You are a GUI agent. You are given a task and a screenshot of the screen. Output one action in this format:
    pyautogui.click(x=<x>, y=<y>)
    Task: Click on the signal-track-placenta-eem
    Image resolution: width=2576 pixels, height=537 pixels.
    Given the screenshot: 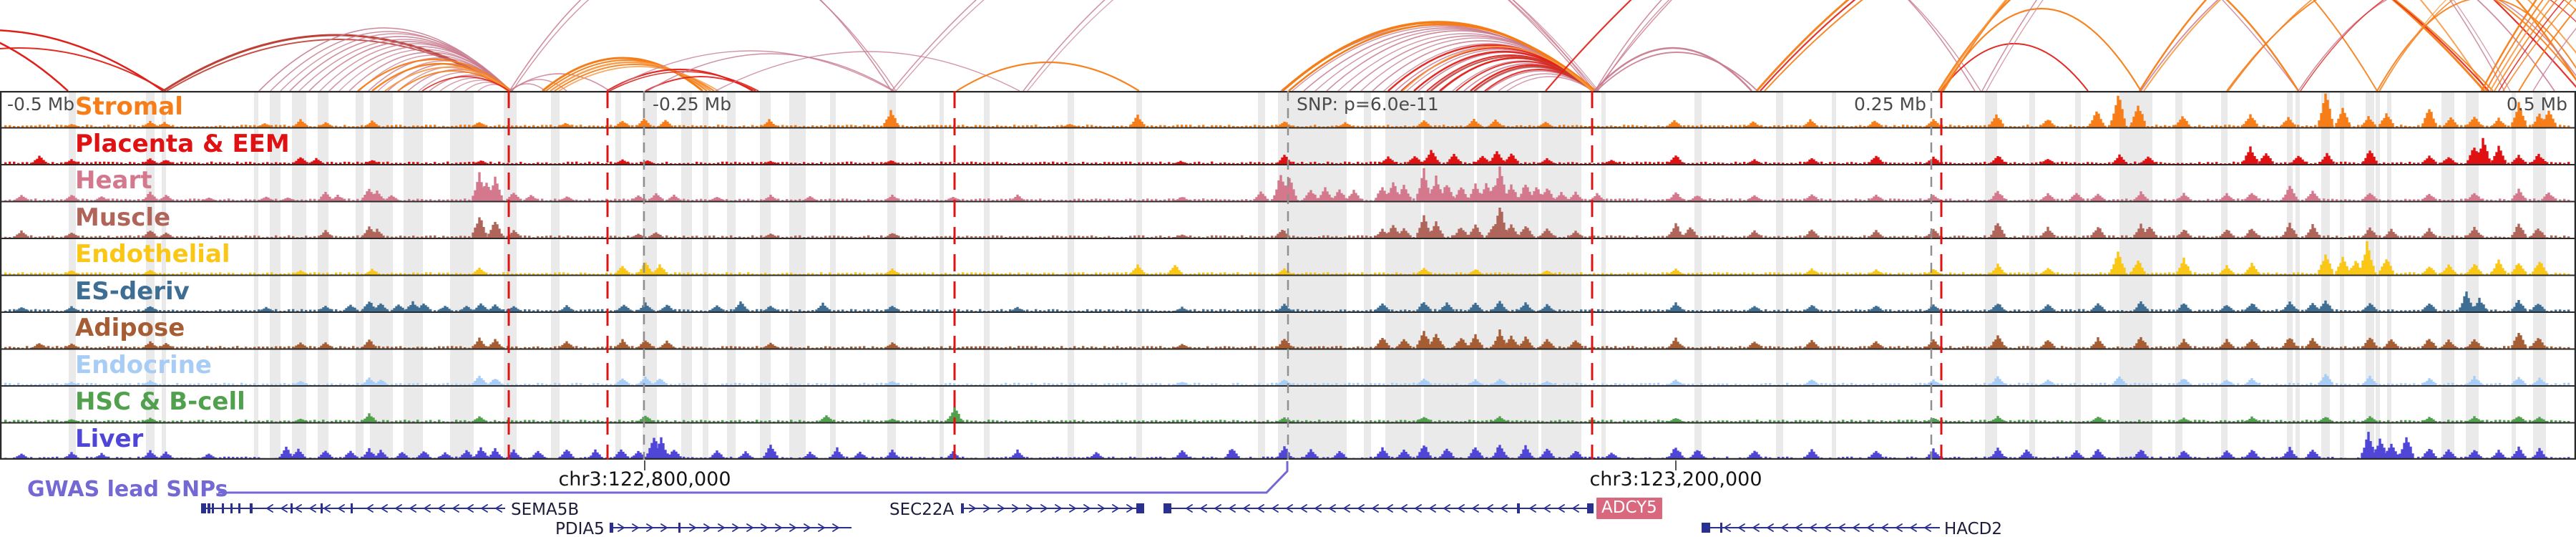 What is the action you would take?
    pyautogui.click(x=1287, y=150)
    